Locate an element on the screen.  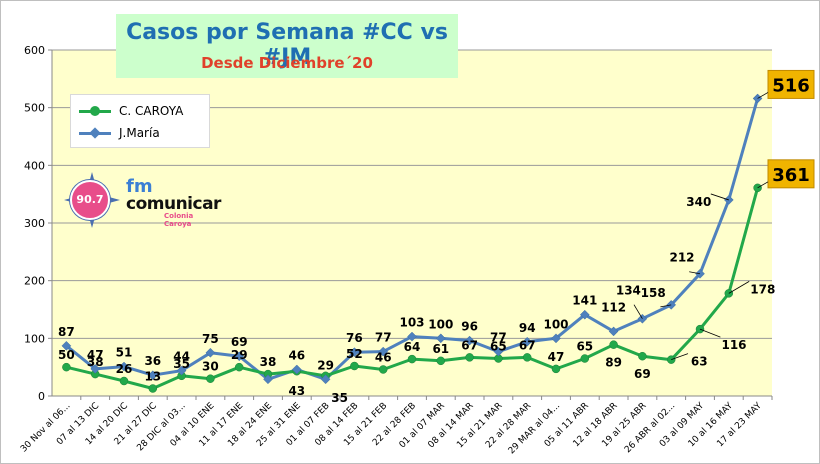
logo-fm: fm is located at coordinates (139, 186).